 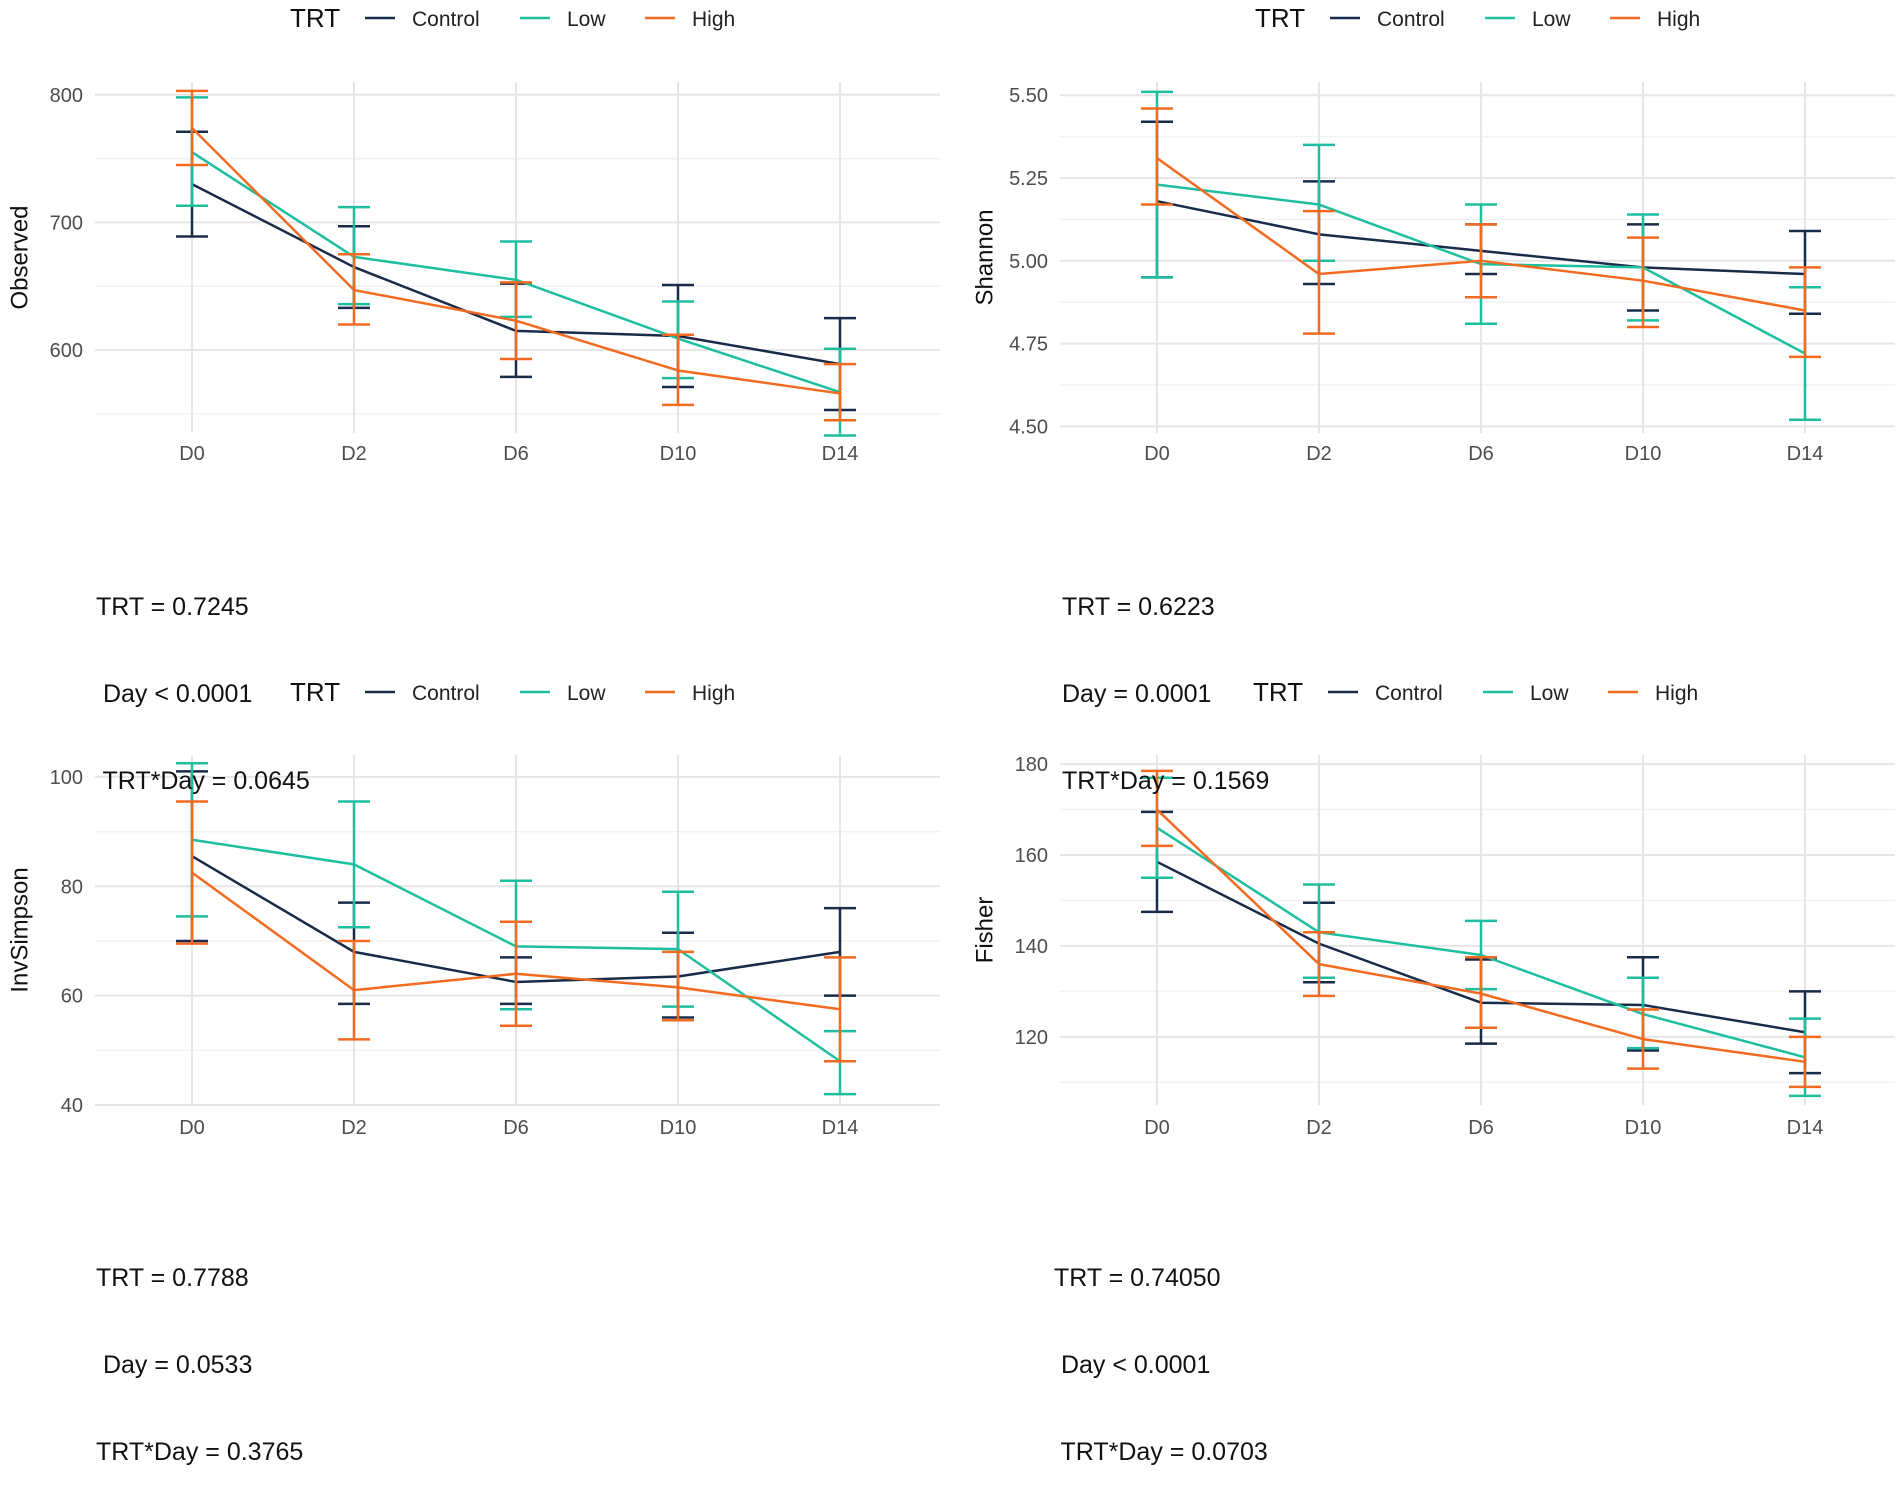 I want to click on y-tick-label: 600, so click(x=66, y=351).